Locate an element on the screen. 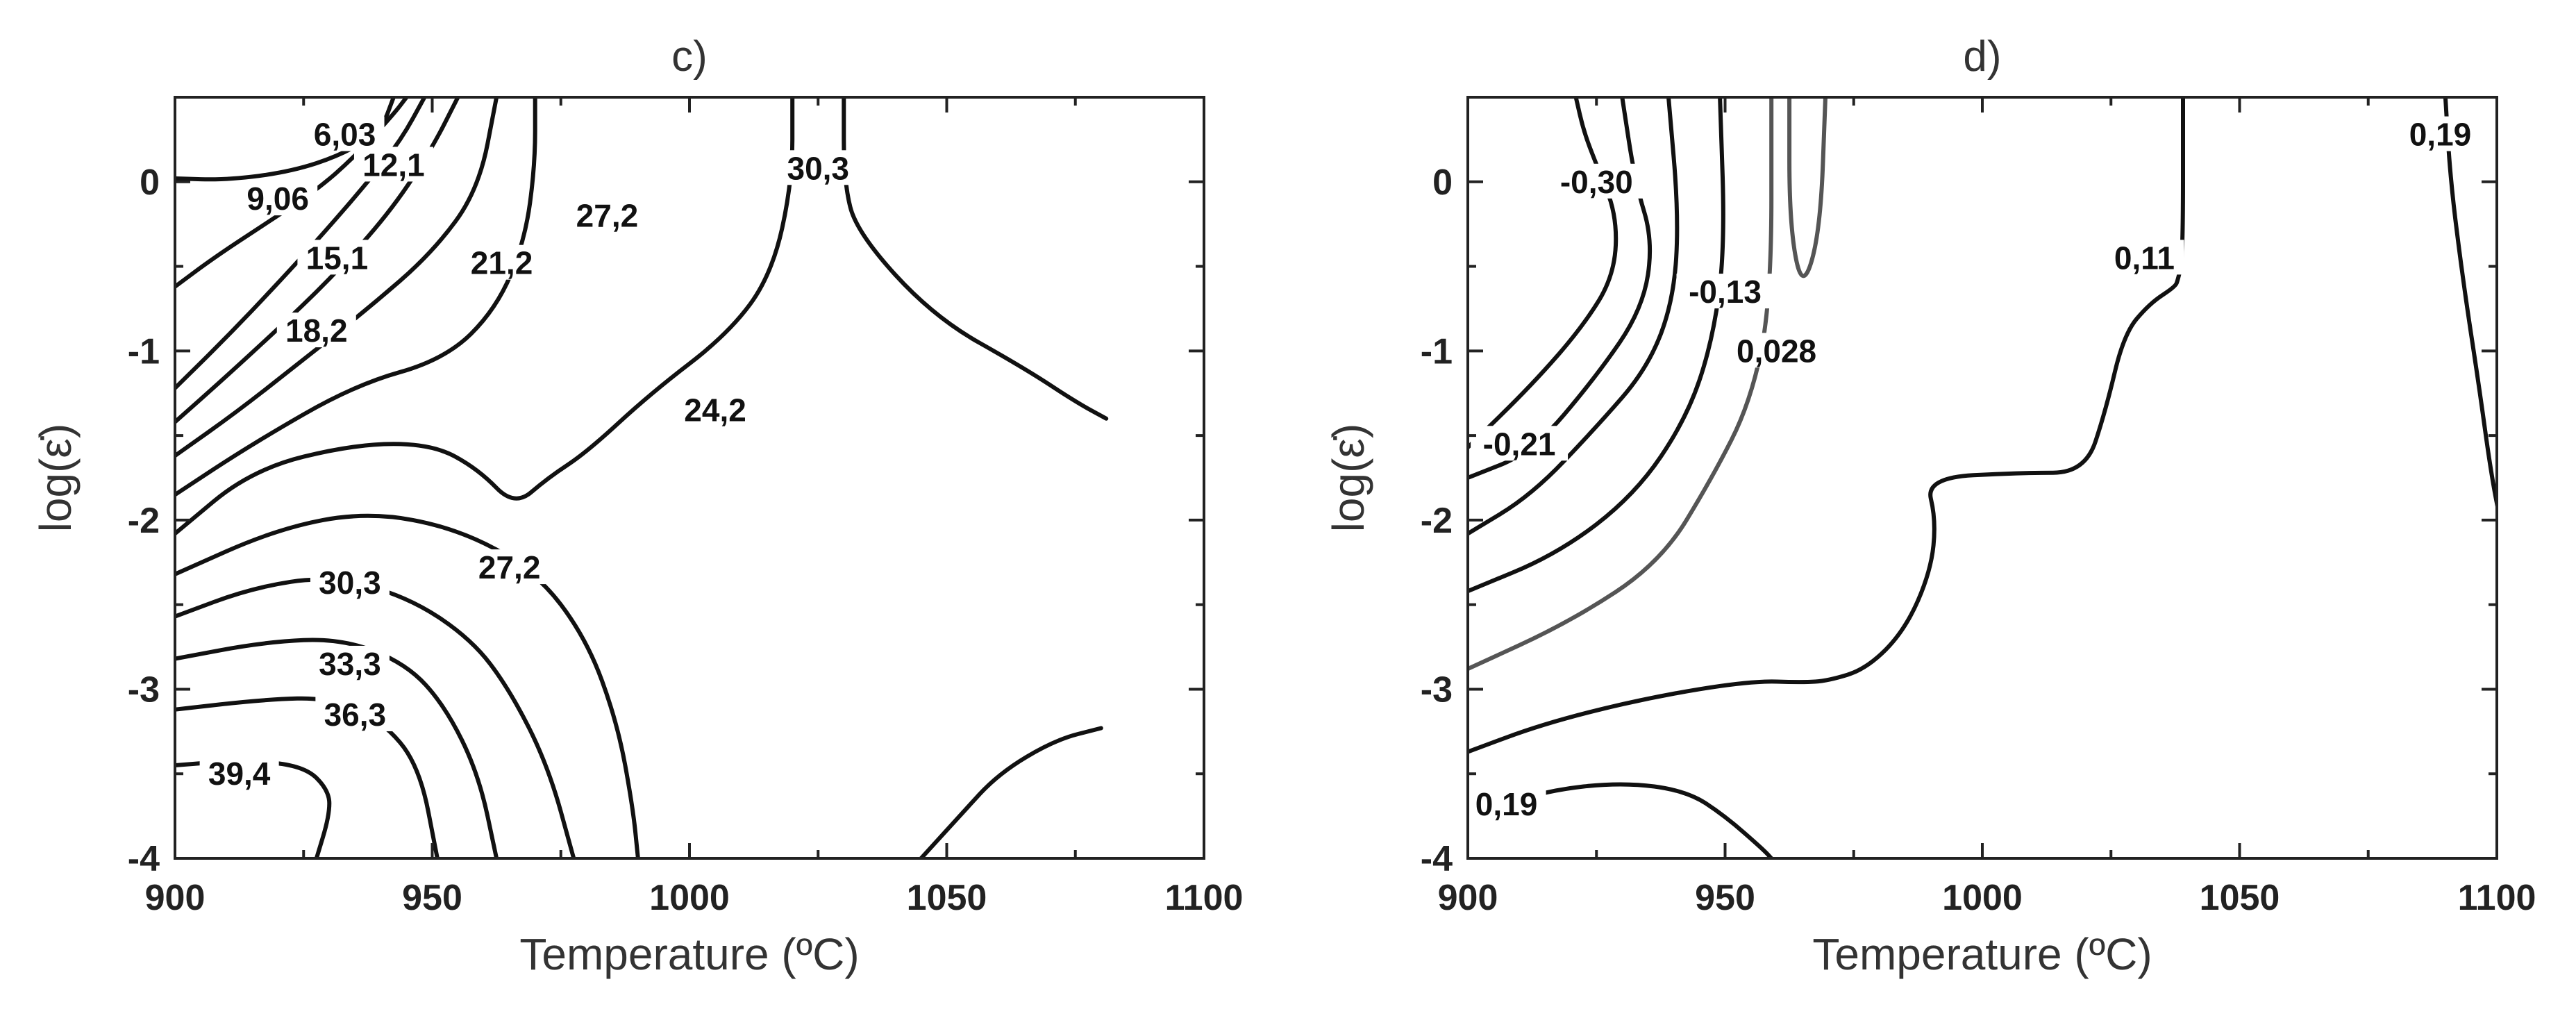 This screenshot has width=2576, height=1016. contour-label: 12,1 is located at coordinates (393, 165).